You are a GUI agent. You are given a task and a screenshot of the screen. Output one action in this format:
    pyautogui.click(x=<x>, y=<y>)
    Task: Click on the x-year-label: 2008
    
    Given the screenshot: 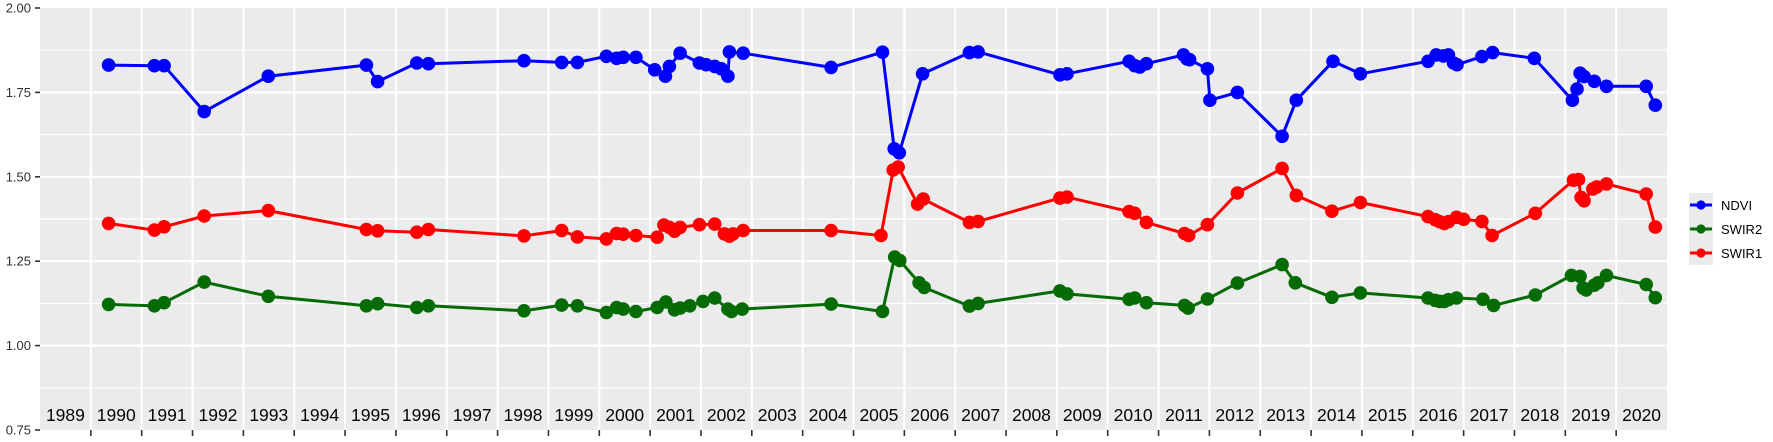 What is the action you would take?
    pyautogui.click(x=1031, y=415)
    